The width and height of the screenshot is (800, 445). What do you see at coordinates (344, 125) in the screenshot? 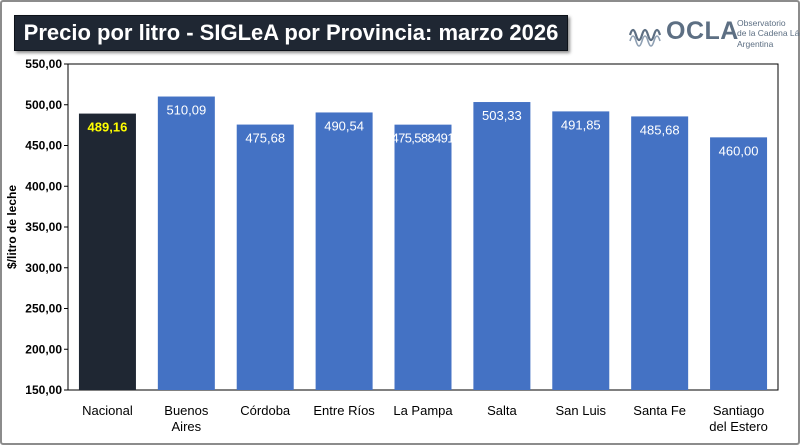
I see `bar-value-label: 490,54` at bounding box center [344, 125].